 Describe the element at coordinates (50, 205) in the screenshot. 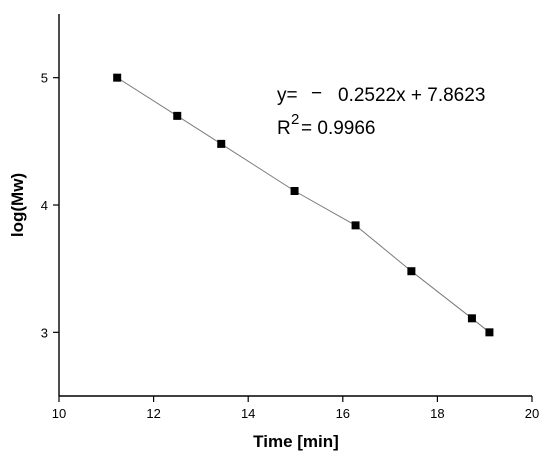

I see `y-ticks: 3 4 5` at that location.